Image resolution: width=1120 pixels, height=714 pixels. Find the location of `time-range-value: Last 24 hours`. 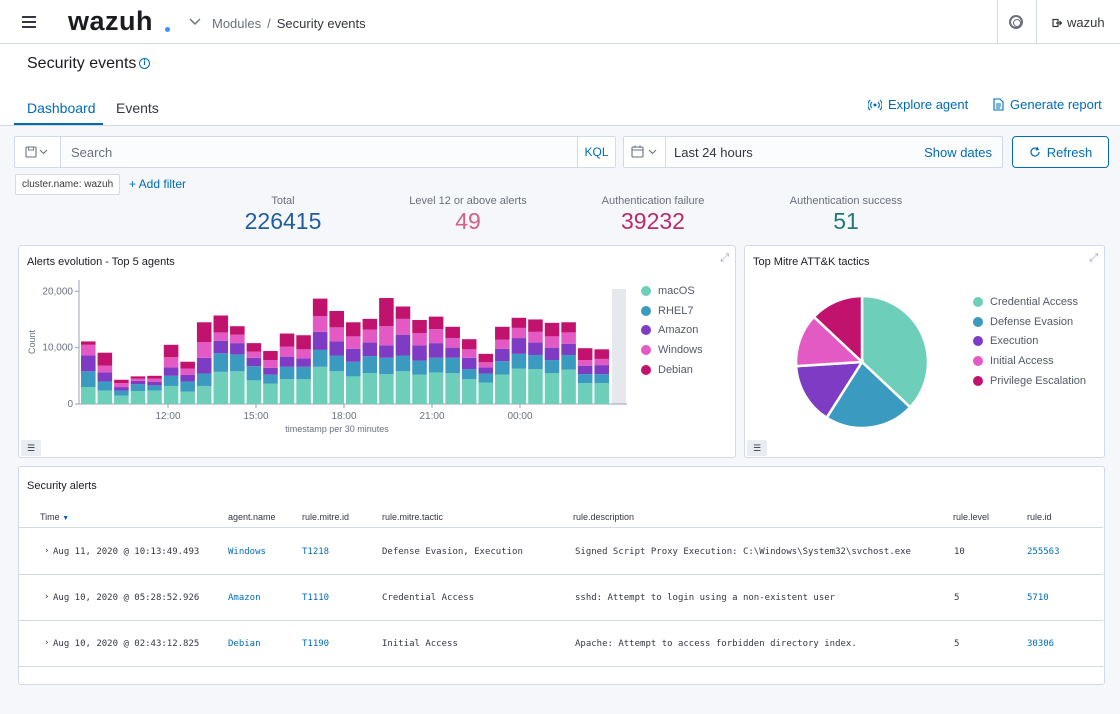

time-range-value: Last 24 hours is located at coordinates (713, 152).